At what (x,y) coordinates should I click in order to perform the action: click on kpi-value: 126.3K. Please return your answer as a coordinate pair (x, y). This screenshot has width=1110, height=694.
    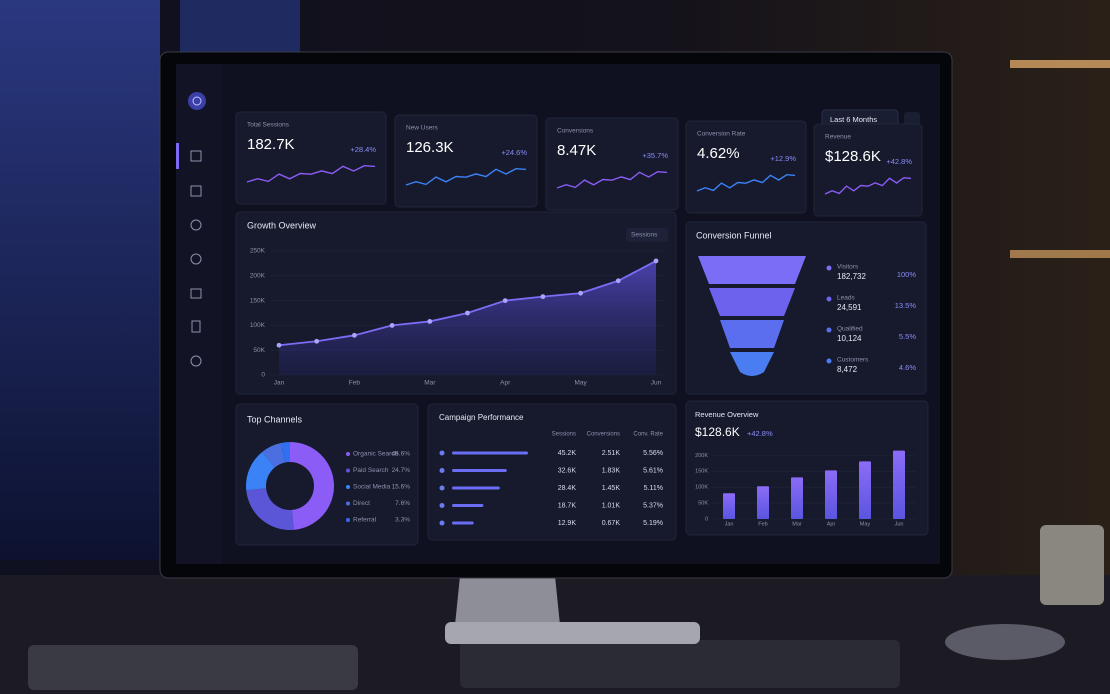
    Looking at the image, I should click on (430, 147).